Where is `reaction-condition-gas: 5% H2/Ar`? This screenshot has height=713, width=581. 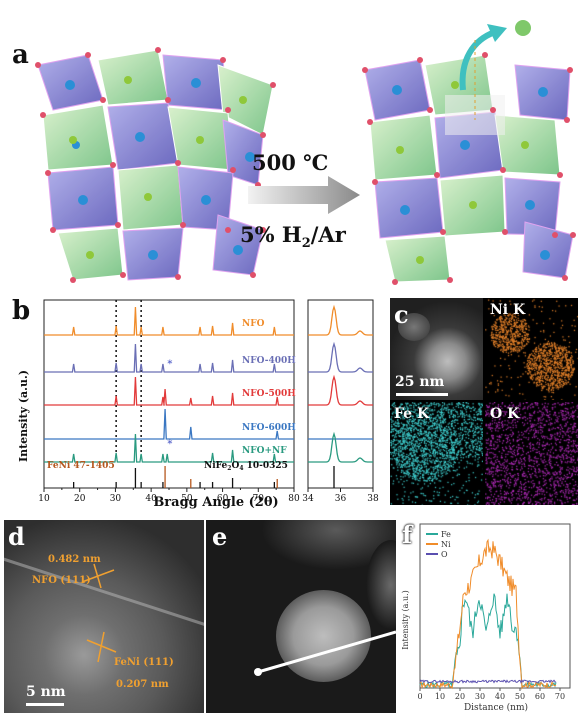 reaction-condition-gas: 5% H2/Ar is located at coordinates (293, 236).